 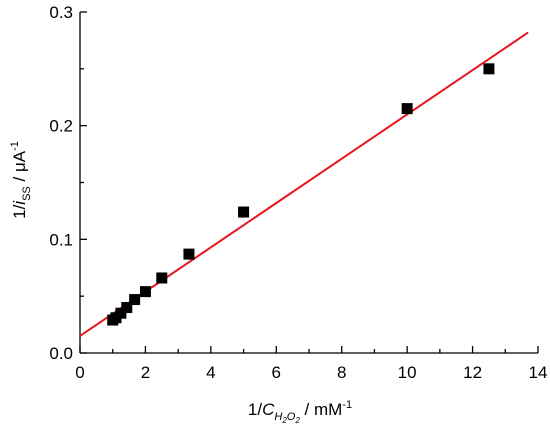 I want to click on x-label-sub-h: H, so click(x=278, y=417).